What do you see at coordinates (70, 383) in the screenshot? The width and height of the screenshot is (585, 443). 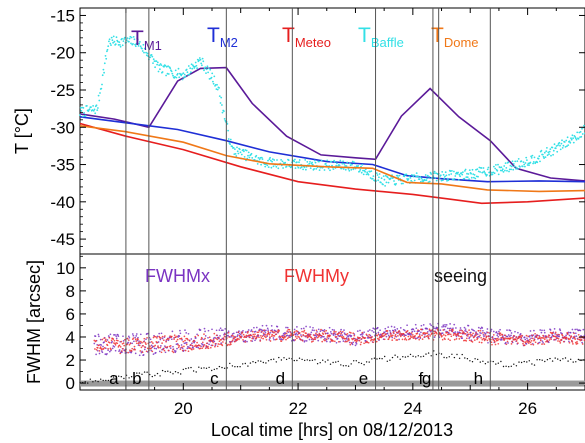 I see `fwhm-y-tick-label: 0` at bounding box center [70, 383].